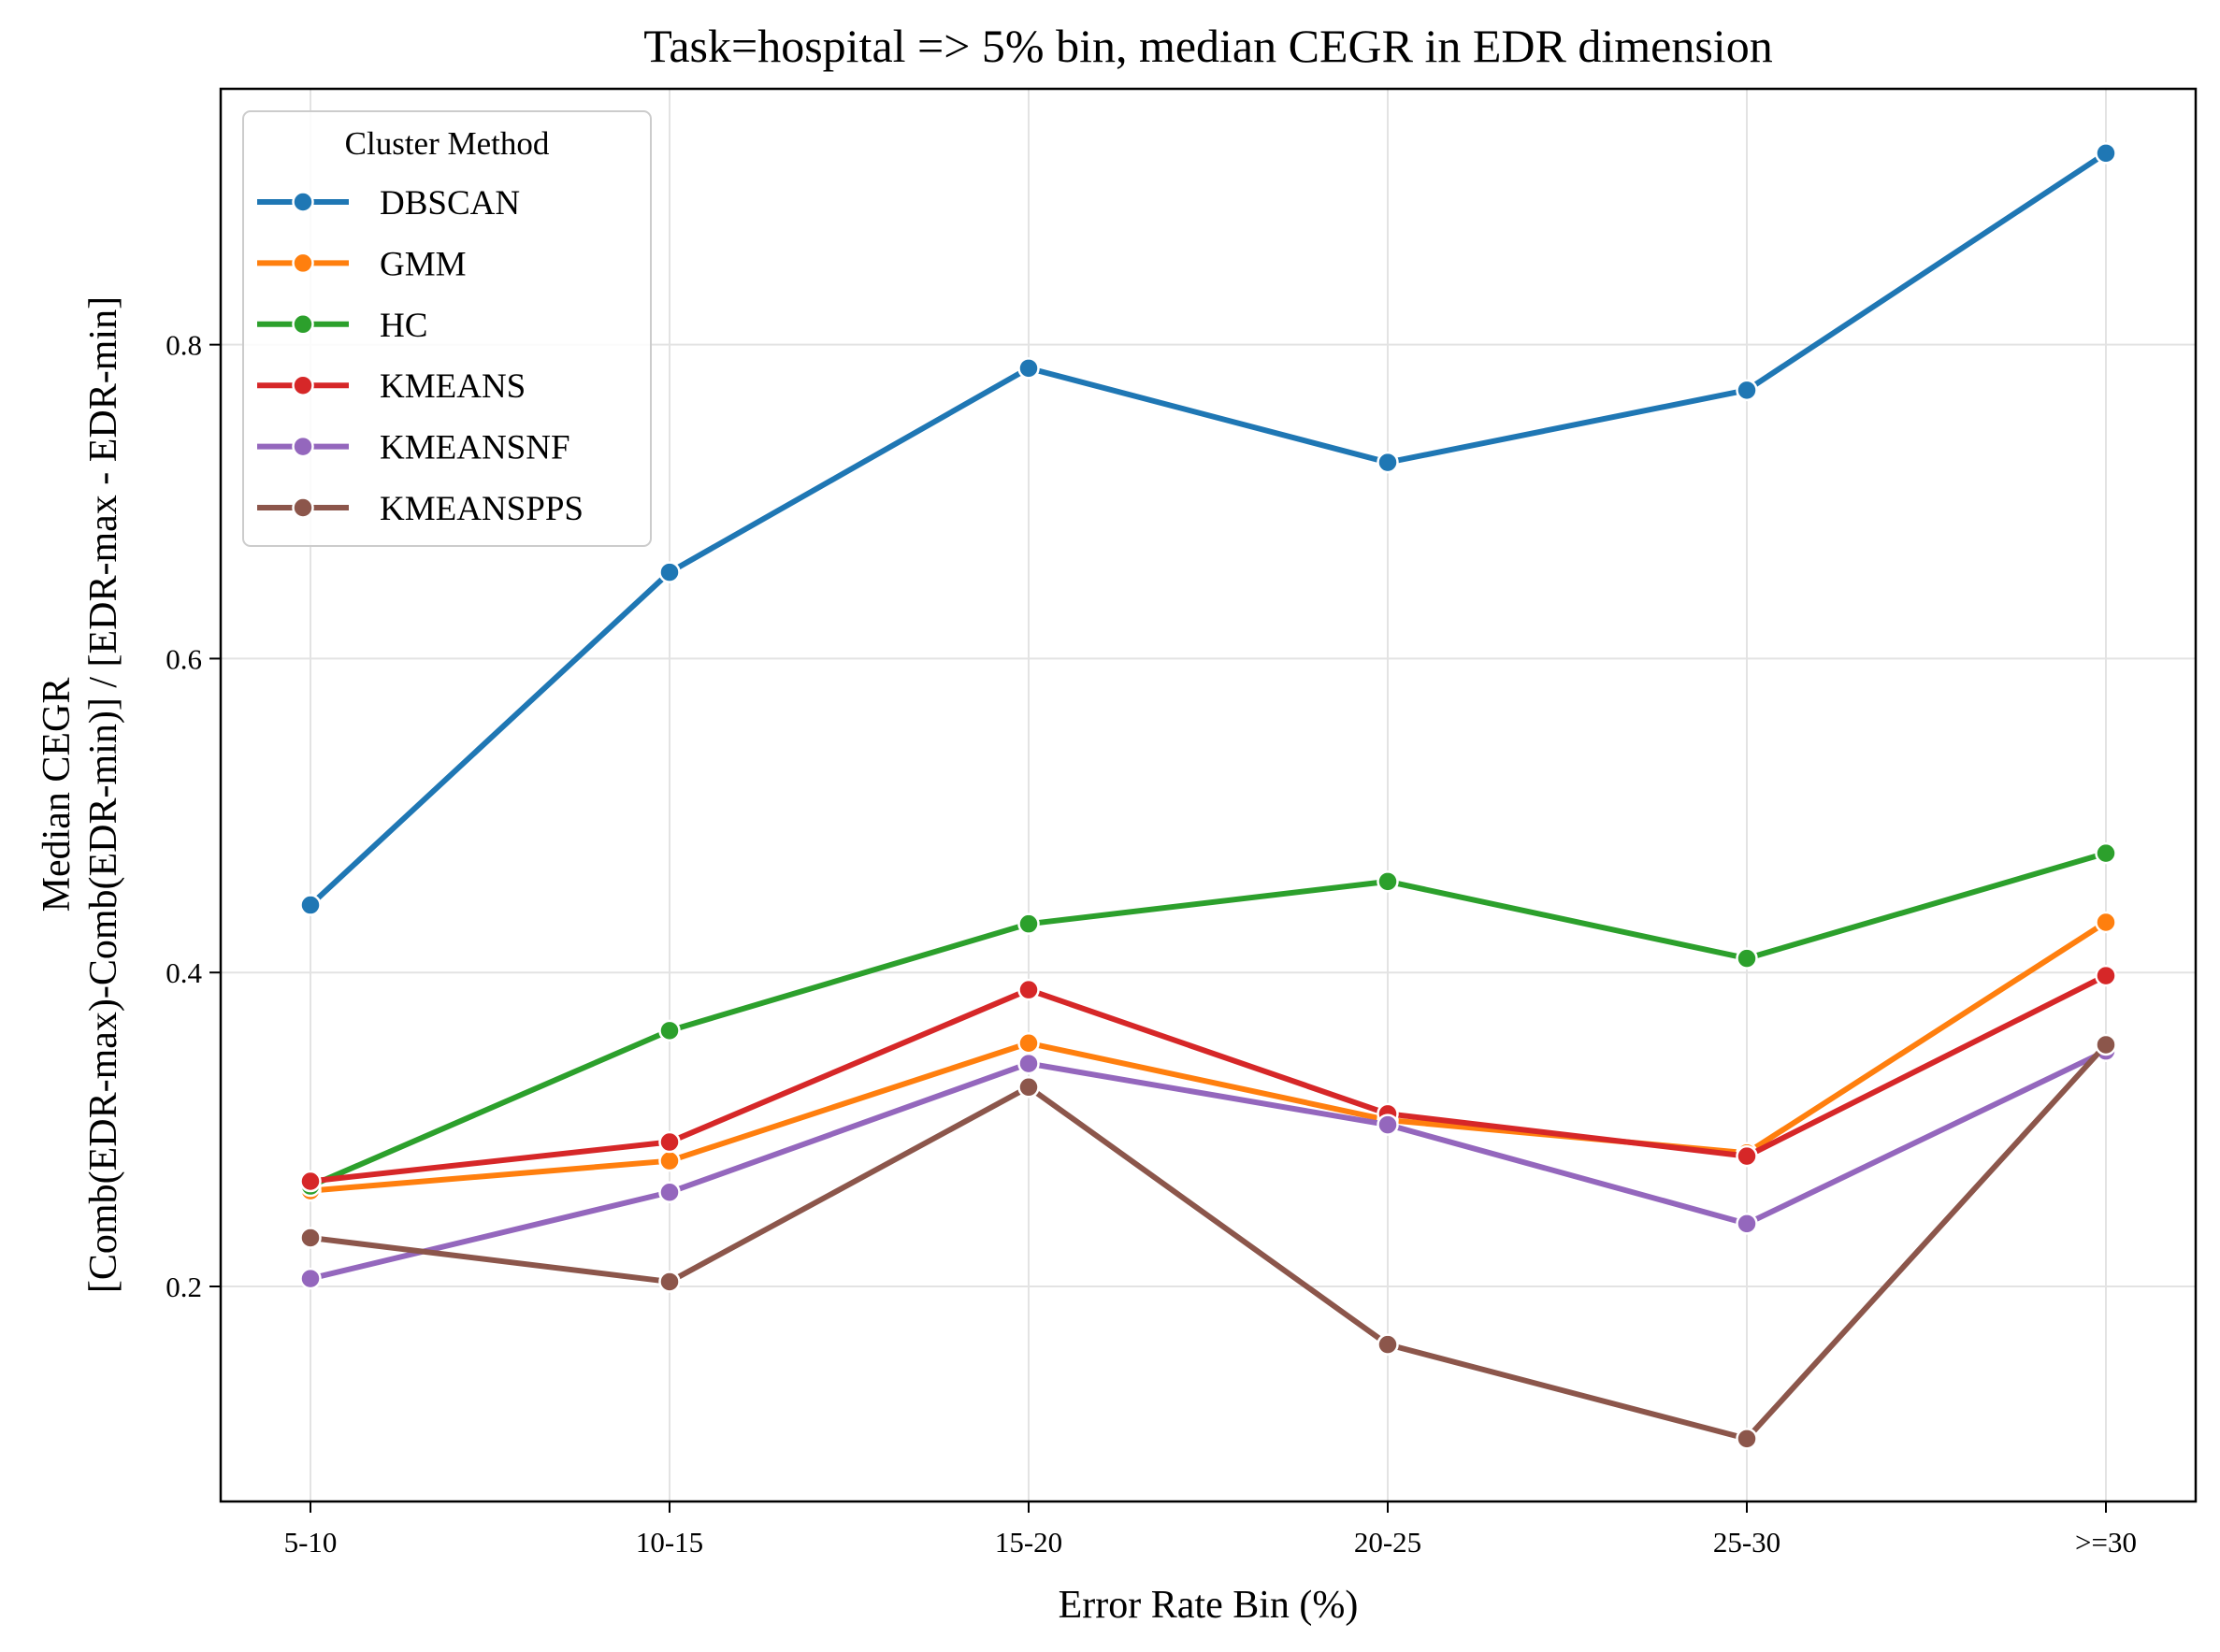  I want to click on legend-title: Cluster Method, so click(447, 143).